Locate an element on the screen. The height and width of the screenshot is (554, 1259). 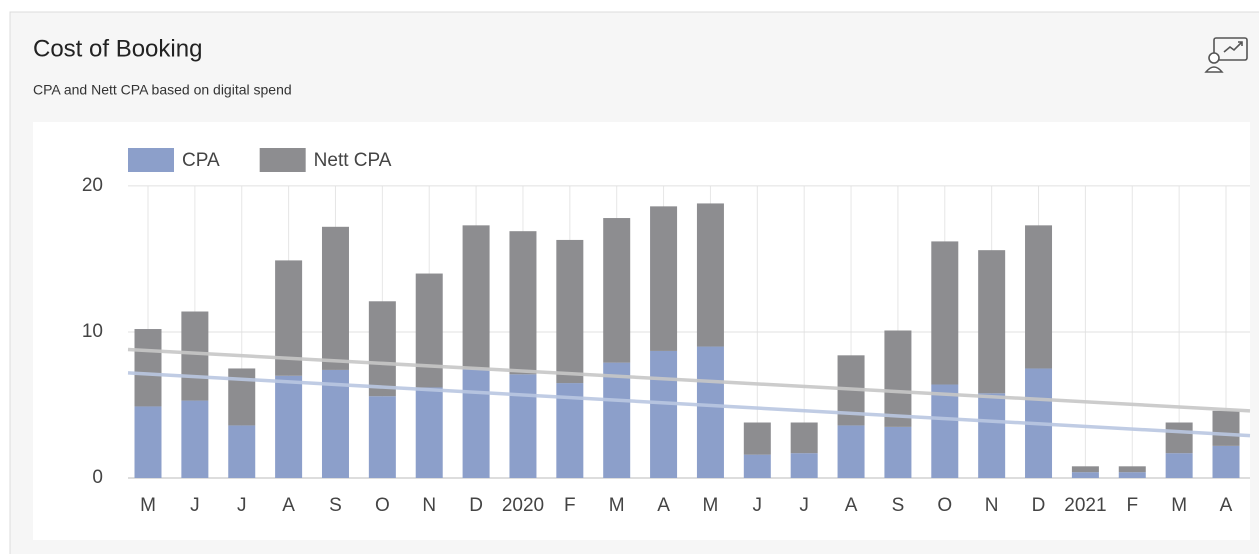
legend-label: CPA is located at coordinates (201, 160).